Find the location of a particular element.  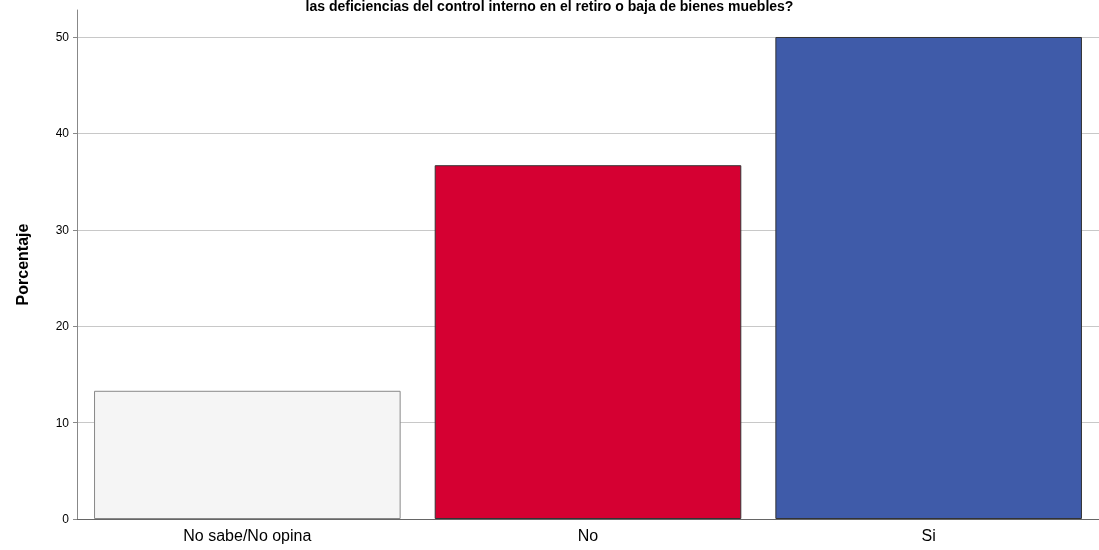

x-tick-label: Si is located at coordinates (928, 535).